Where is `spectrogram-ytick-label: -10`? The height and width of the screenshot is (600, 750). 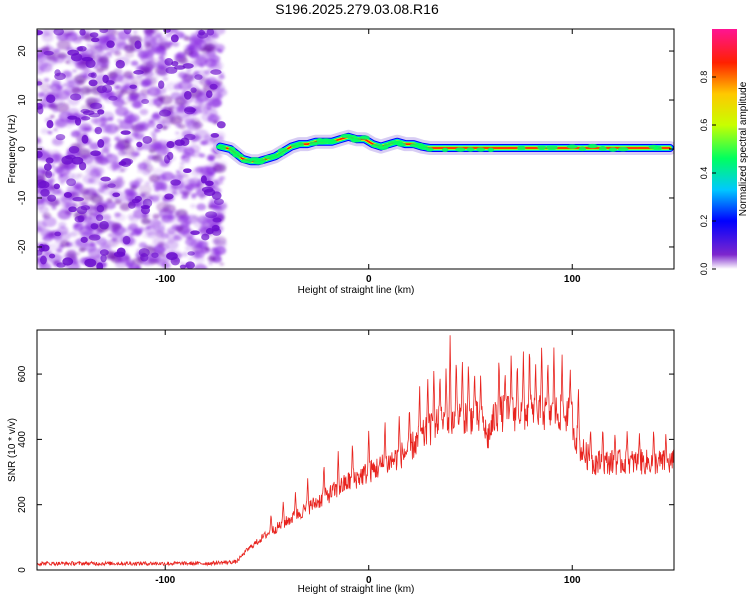 spectrogram-ytick-label: -10 is located at coordinates (22, 197).